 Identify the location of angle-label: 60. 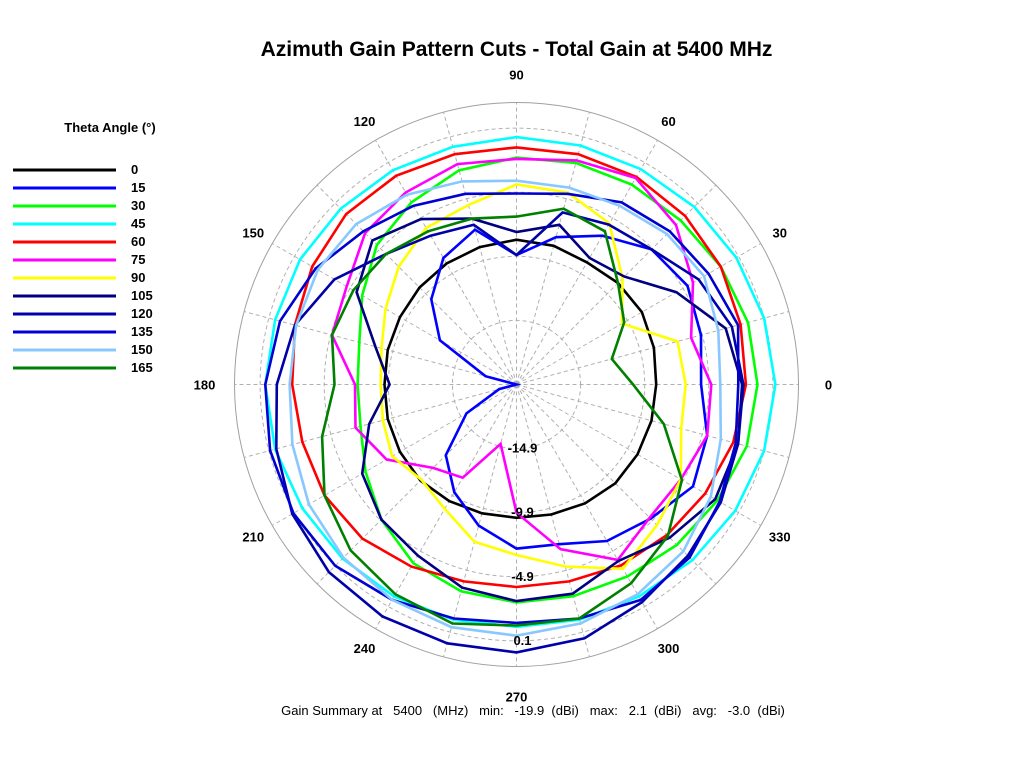
(668, 121).